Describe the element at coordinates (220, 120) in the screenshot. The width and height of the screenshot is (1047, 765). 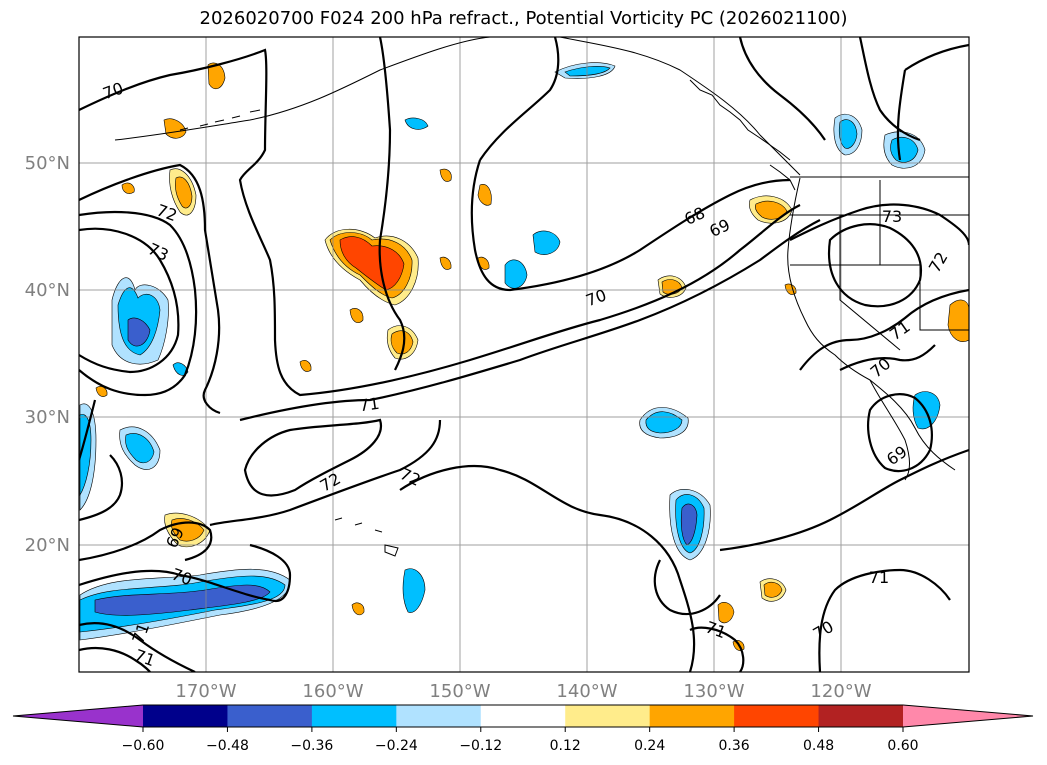
I see `aleutian-islands` at that location.